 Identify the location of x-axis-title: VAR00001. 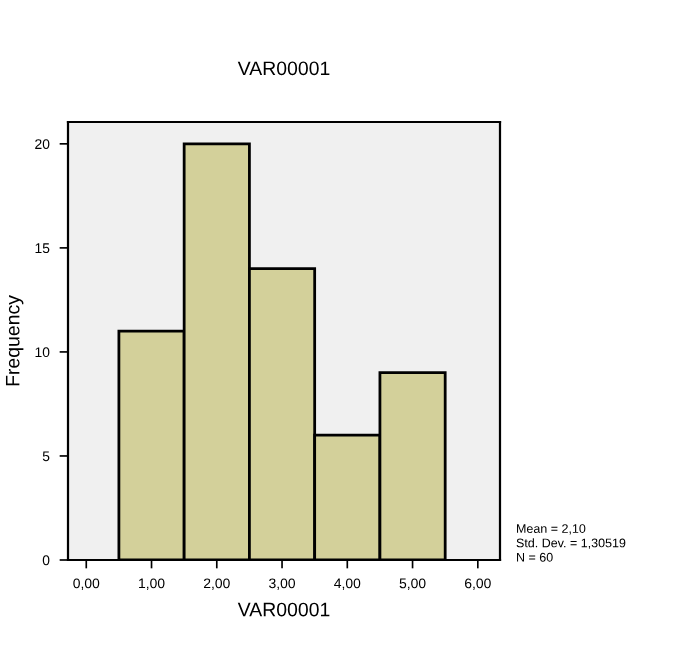
(283, 609).